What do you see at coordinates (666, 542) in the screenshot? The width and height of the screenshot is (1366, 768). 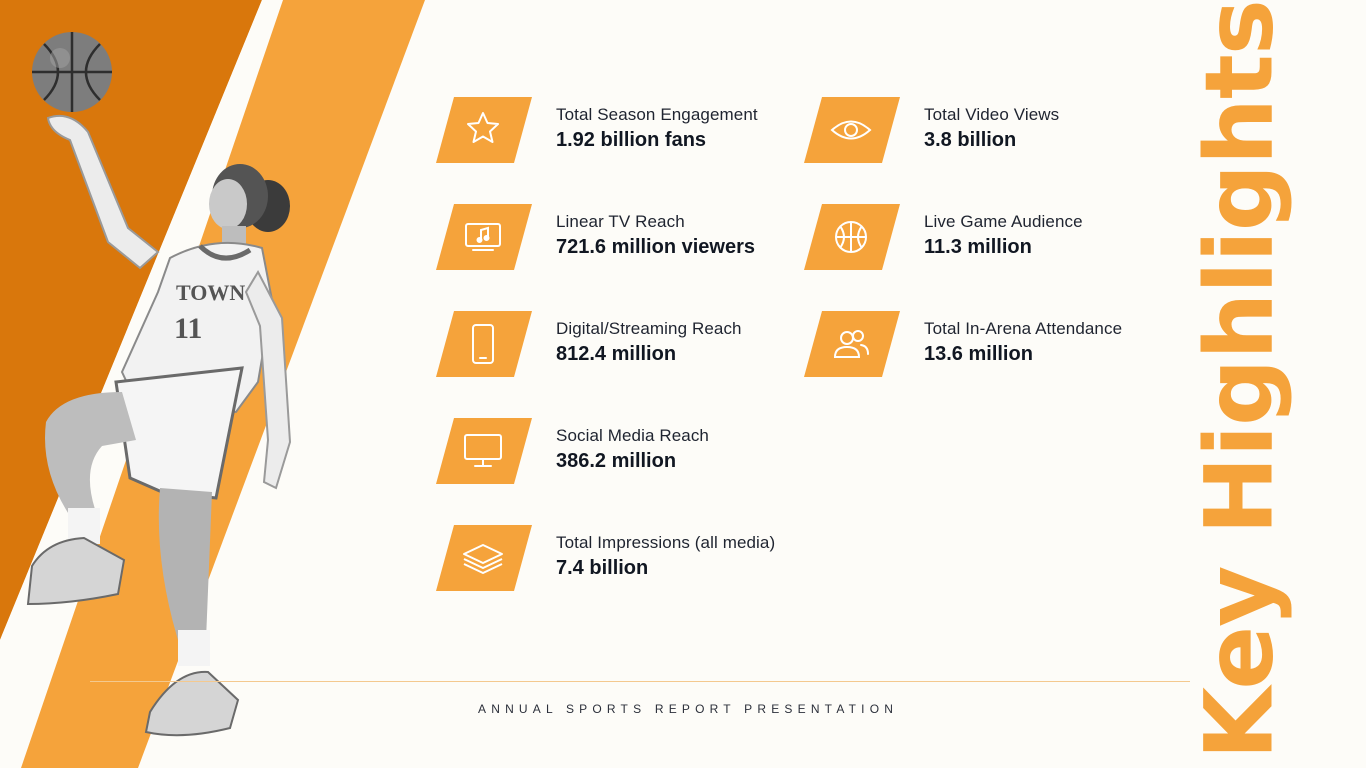 I see `highlight-label: Total Impressions (all media)` at bounding box center [666, 542].